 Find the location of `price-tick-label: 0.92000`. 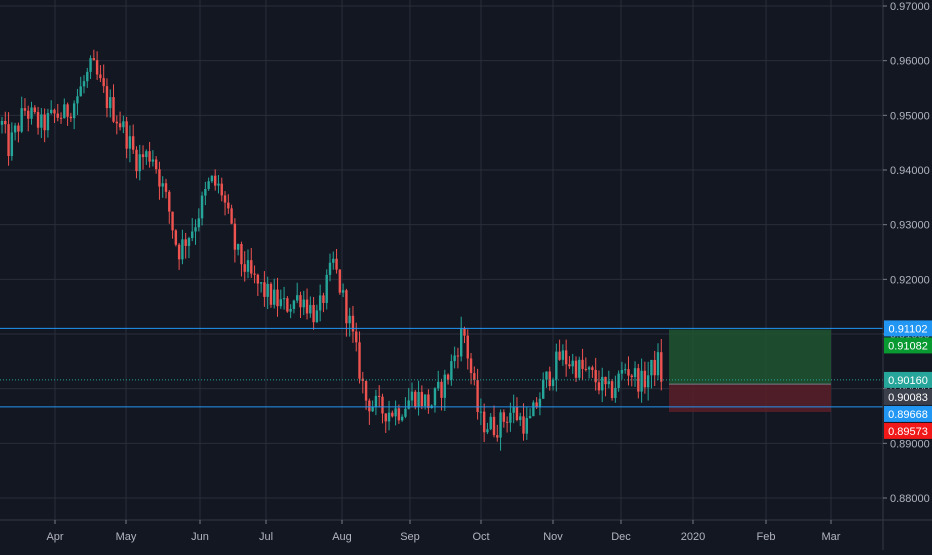

price-tick-label: 0.92000 is located at coordinates (910, 280).